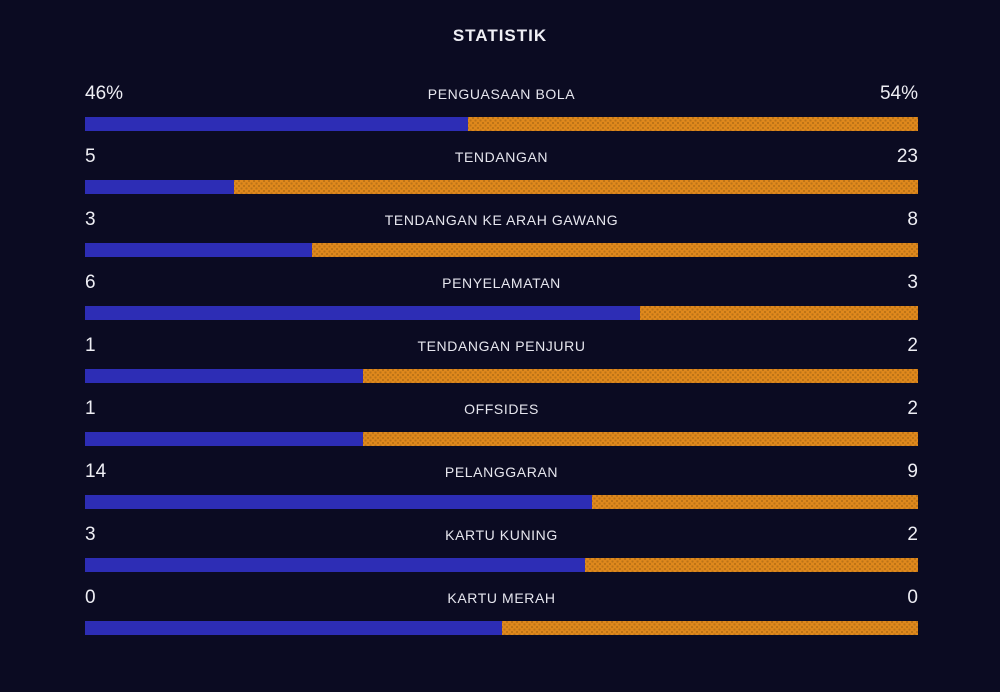 Image resolution: width=1000 pixels, height=692 pixels. I want to click on stat-row-header: 1 OFFSIDES 2, so click(501, 409).